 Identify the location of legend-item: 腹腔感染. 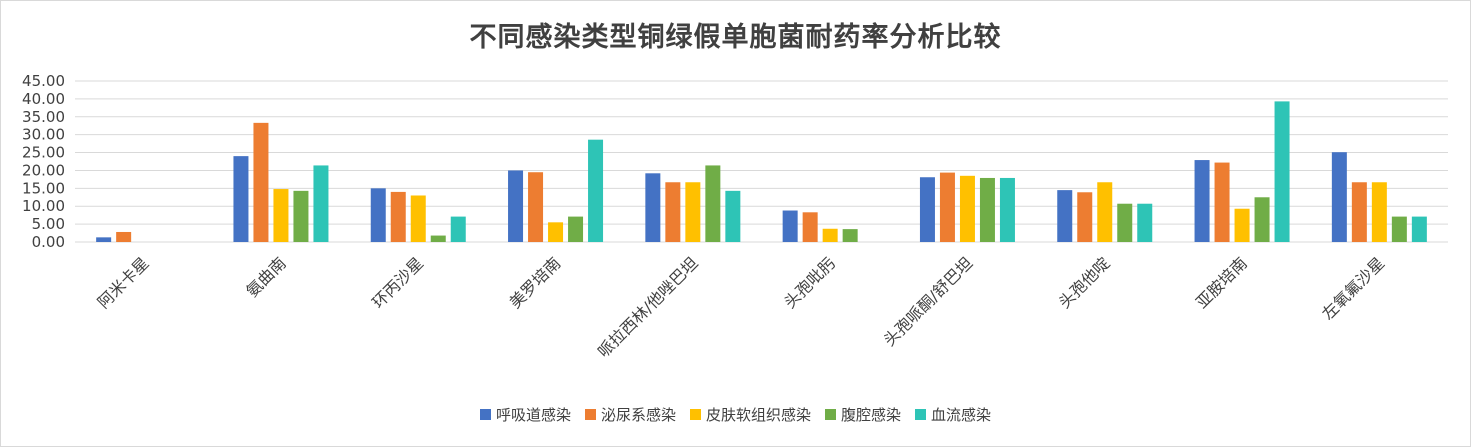
(863, 414).